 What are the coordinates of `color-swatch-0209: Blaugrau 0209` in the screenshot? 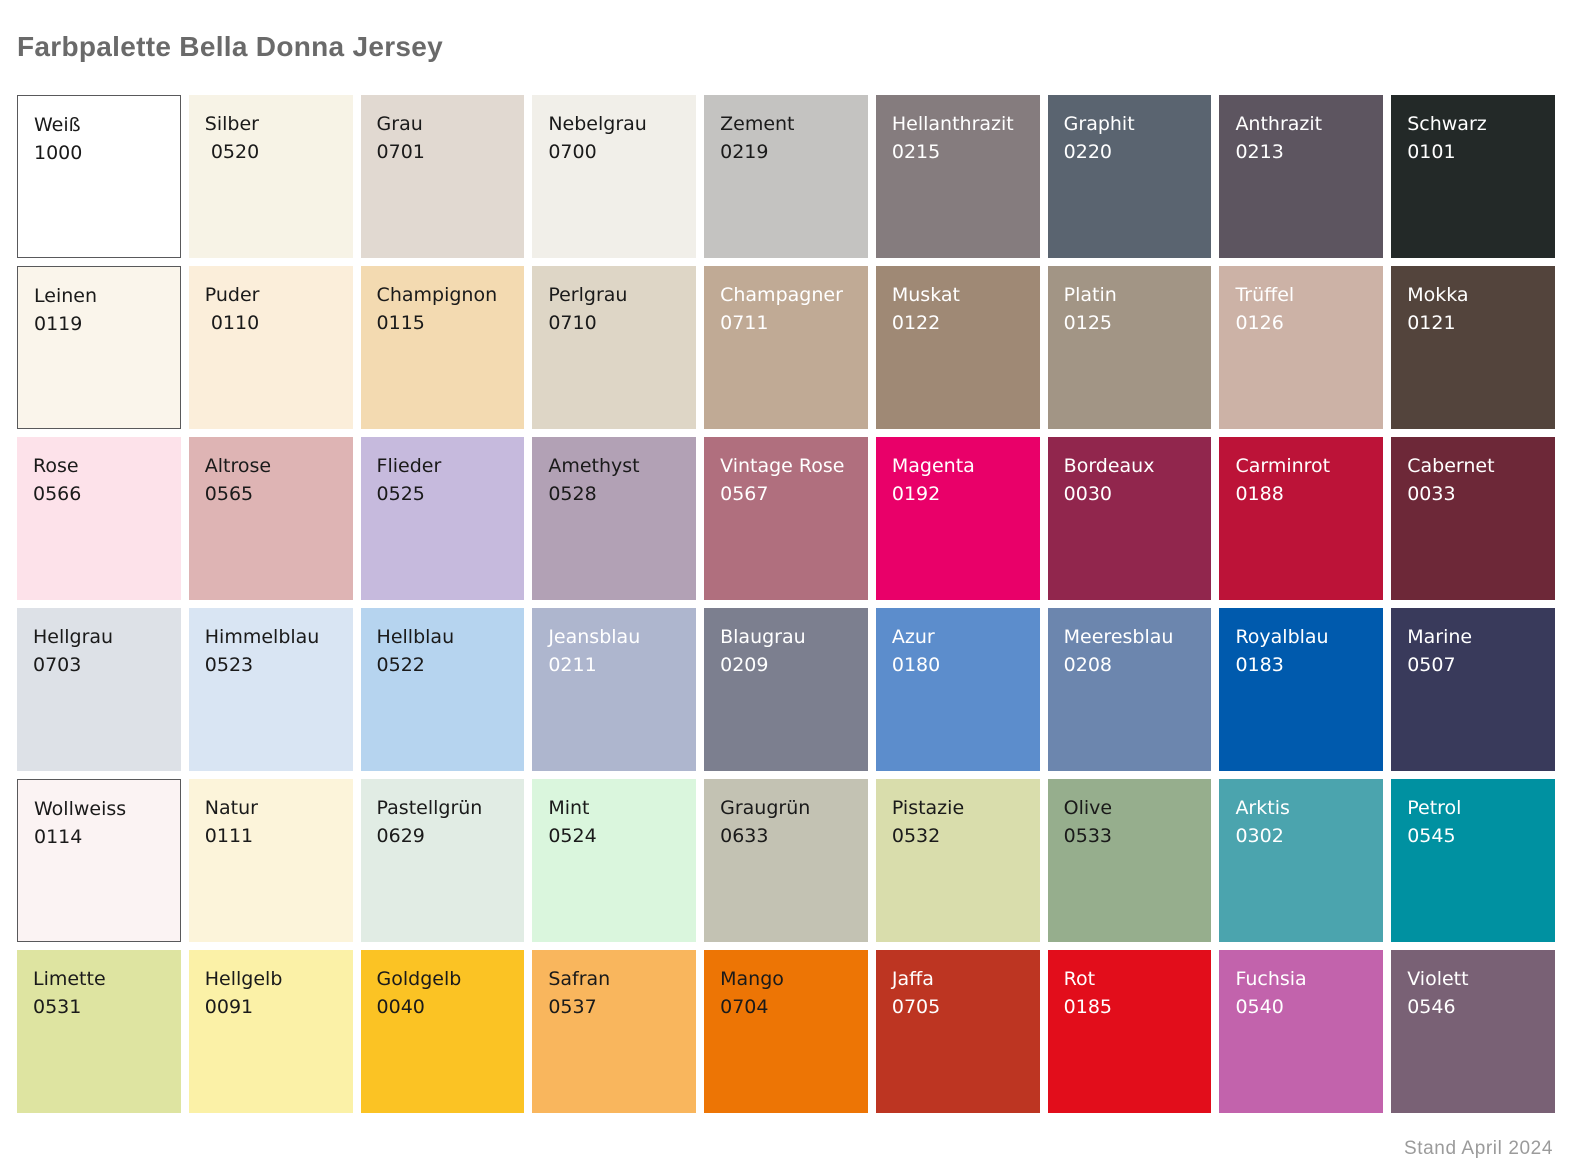 It's located at (786, 689).